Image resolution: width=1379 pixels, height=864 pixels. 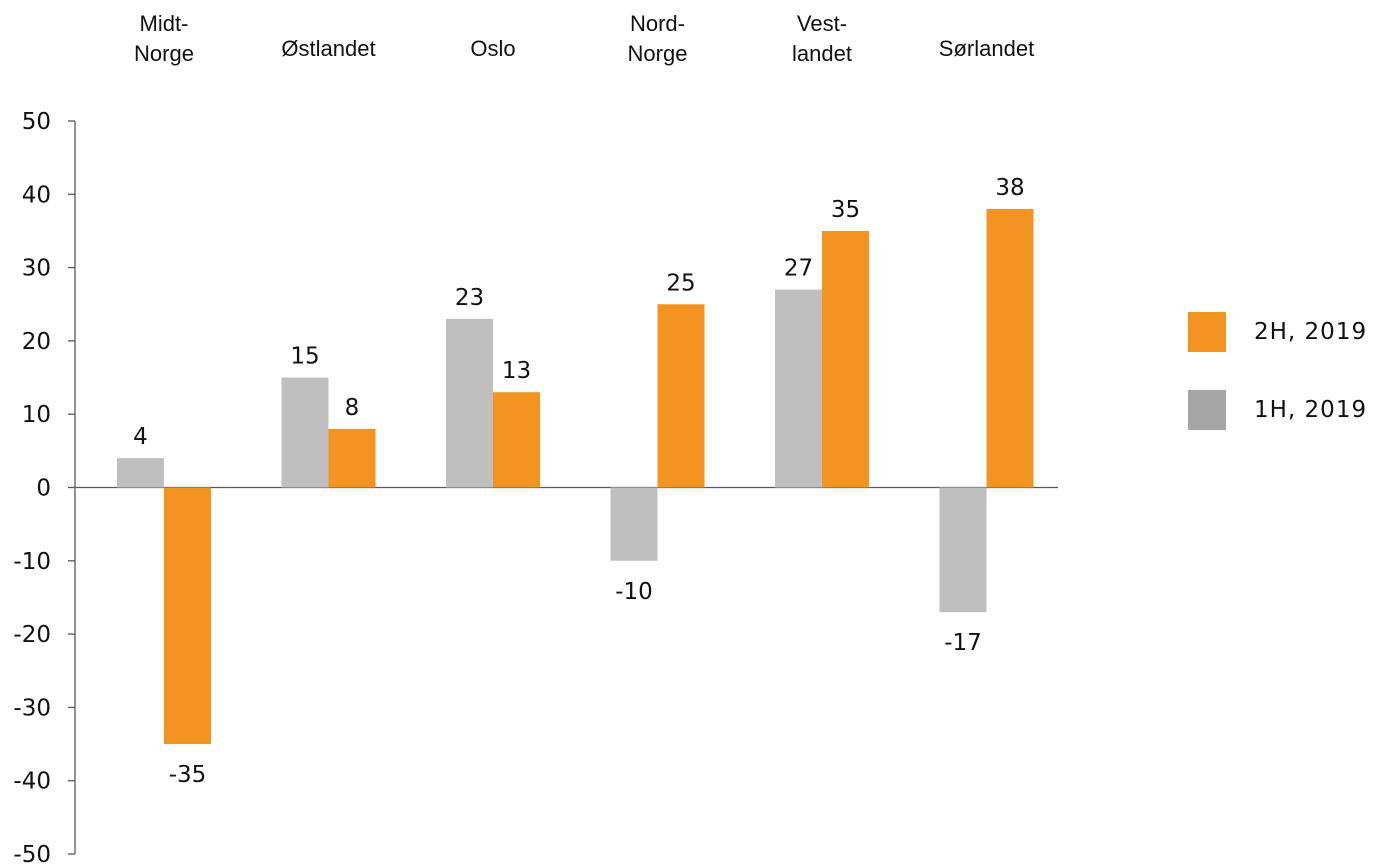 I want to click on y-tick-label: 10, so click(x=36, y=415).